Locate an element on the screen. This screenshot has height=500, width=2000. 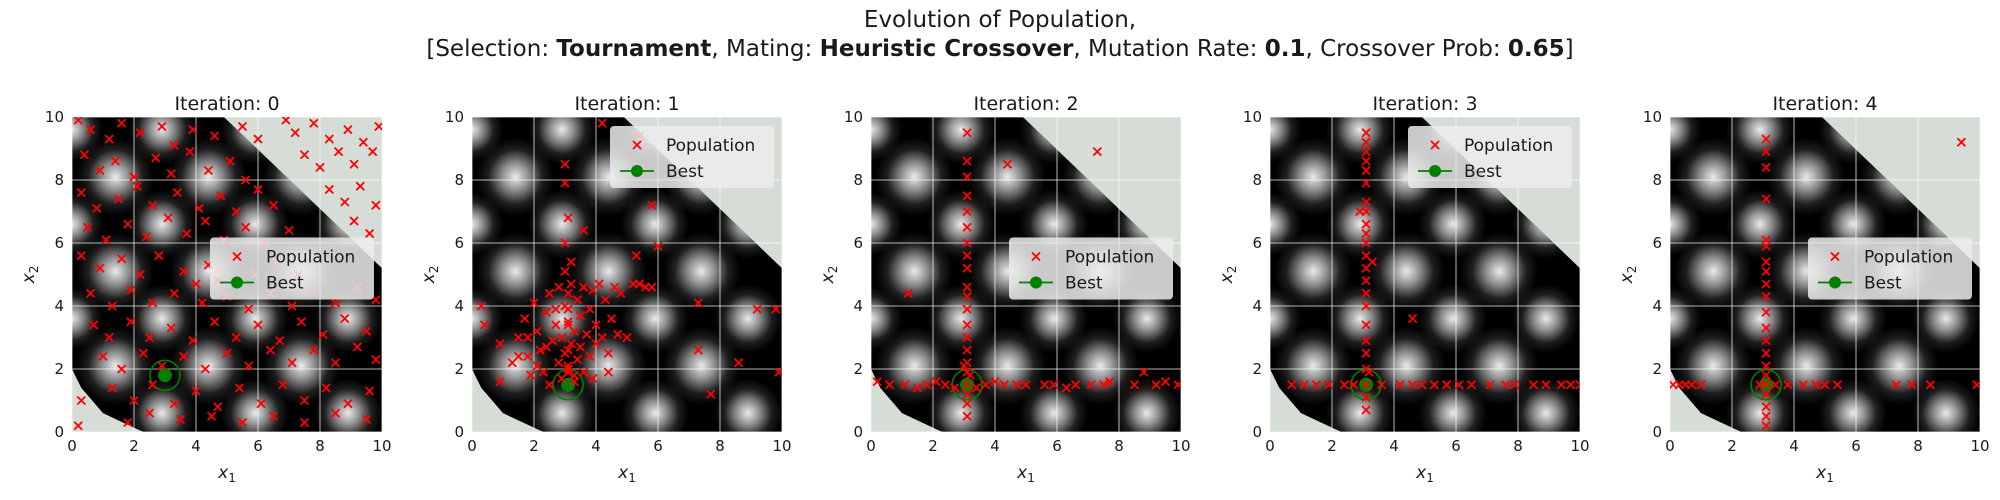
selection-value: Tournament is located at coordinates (634, 49).